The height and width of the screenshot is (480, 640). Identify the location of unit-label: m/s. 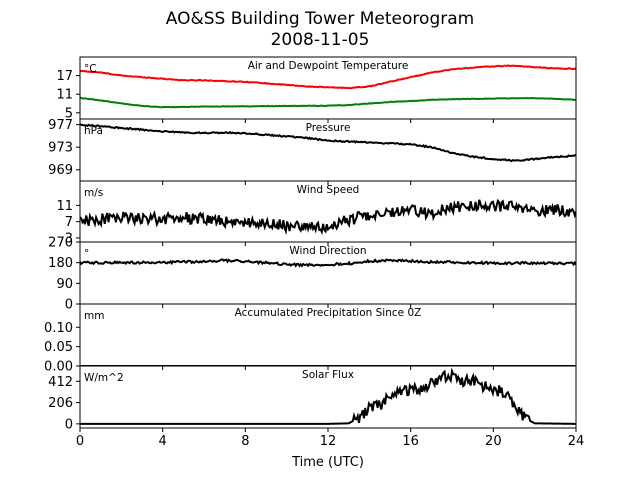
(93, 193).